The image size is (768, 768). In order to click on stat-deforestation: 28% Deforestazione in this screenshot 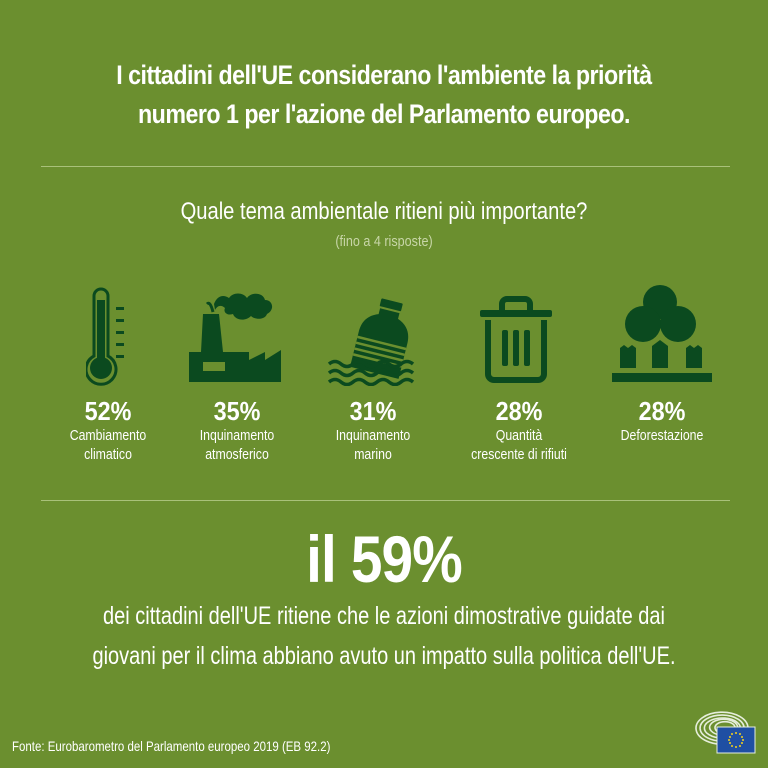, I will do `click(662, 420)`.